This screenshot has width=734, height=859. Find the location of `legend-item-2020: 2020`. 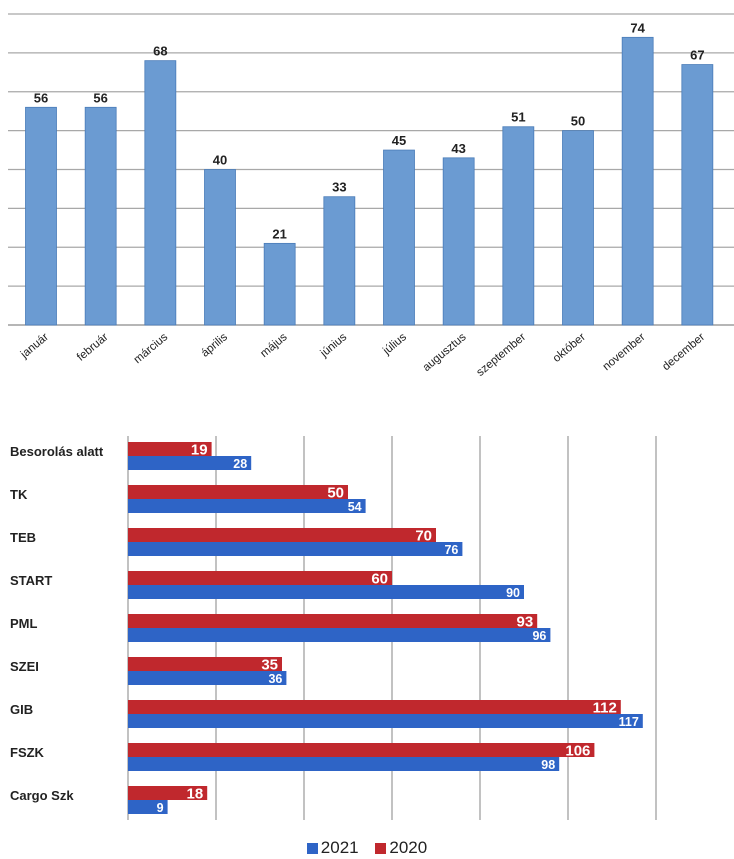

legend-item-2020: 2020 is located at coordinates (401, 848).